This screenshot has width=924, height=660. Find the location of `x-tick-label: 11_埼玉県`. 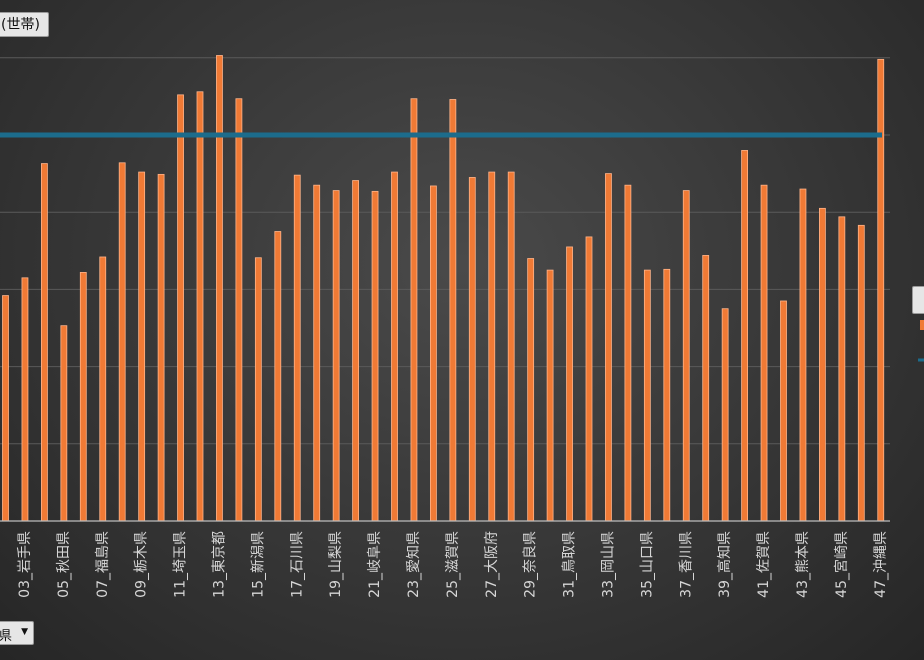

x-tick-label: 11_埼玉県 is located at coordinates (181, 564).